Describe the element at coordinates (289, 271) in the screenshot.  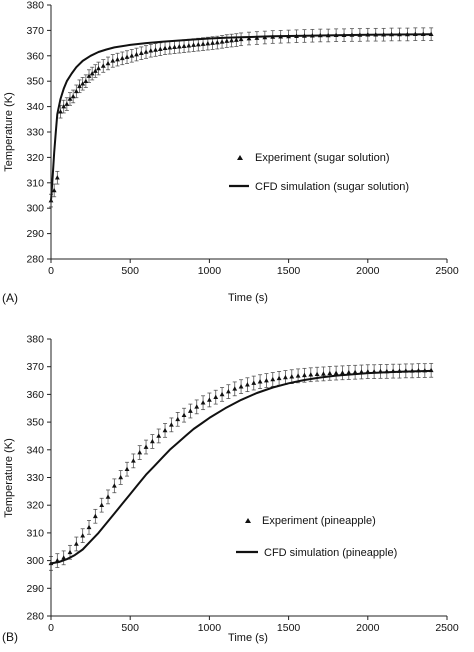
I see `panel-a-x-tick-label: 1500` at that location.